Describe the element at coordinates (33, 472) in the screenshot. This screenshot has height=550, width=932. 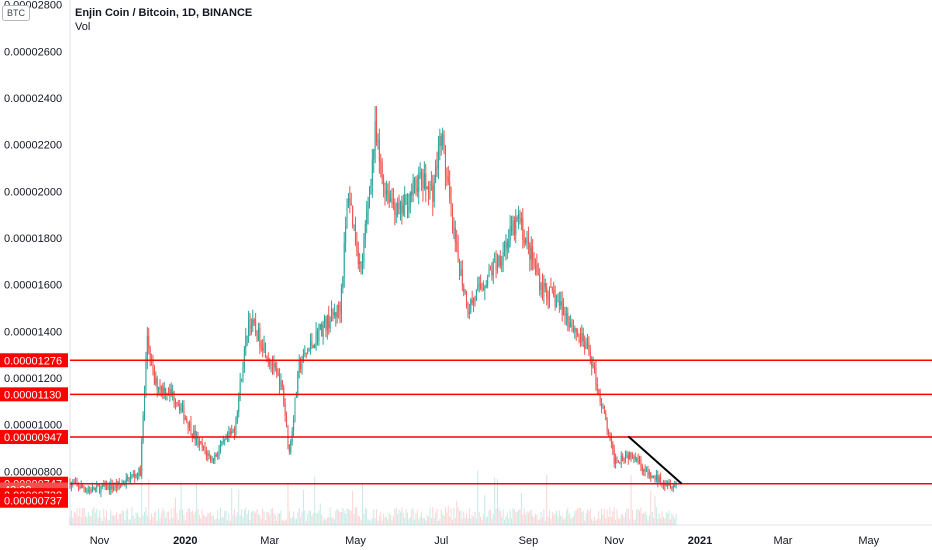
I see `y-tick-label: 0.00000800` at that location.